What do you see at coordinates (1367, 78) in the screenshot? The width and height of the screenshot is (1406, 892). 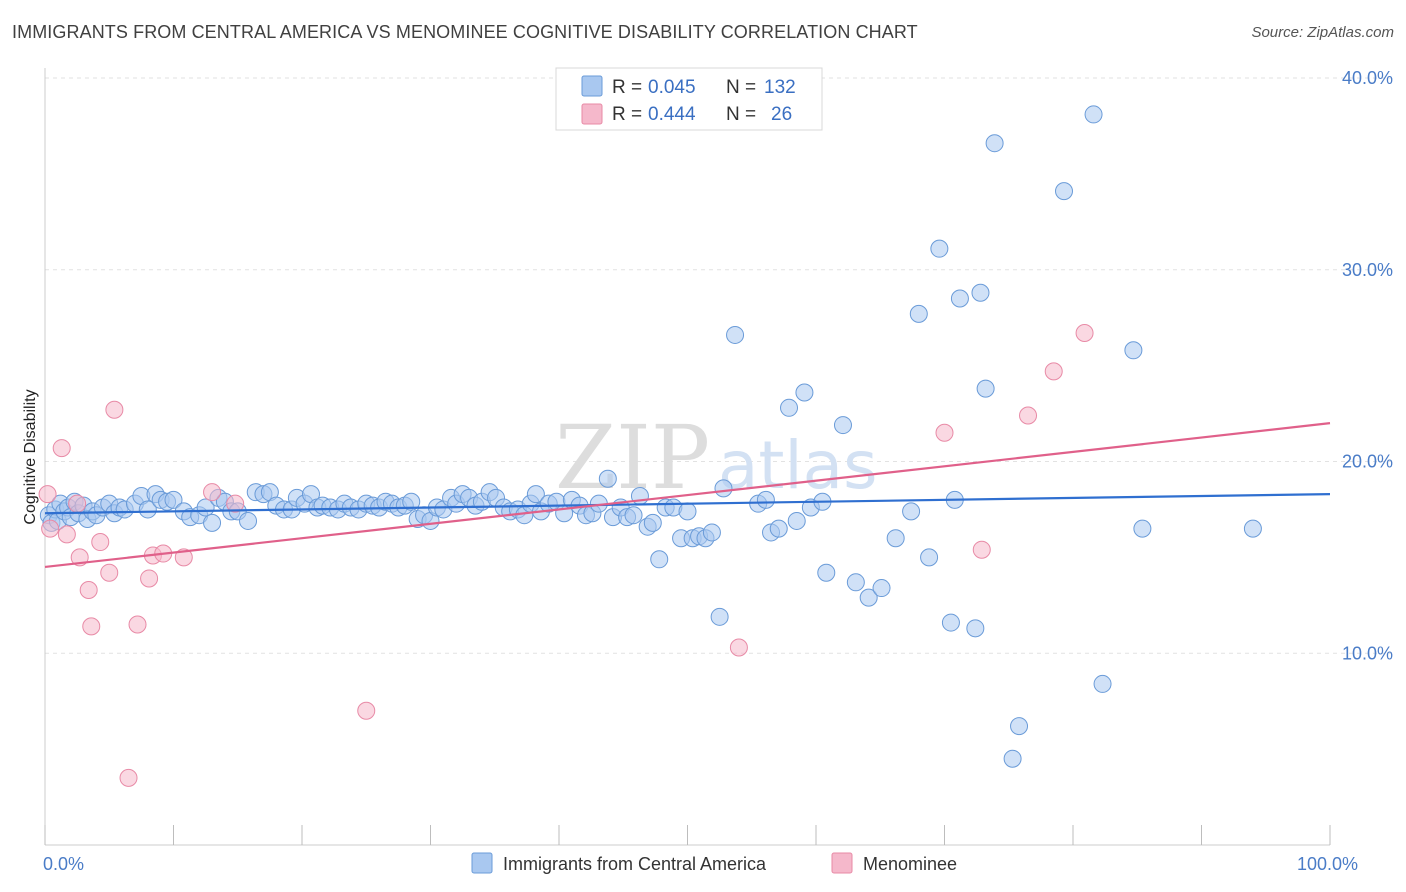 I see `y-tick-label: 40.0%` at bounding box center [1367, 78].